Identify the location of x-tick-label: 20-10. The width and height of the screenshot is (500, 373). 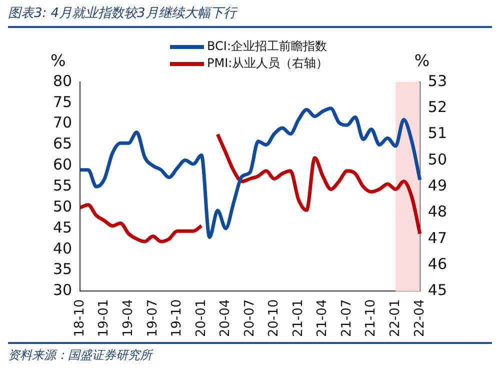
(274, 318).